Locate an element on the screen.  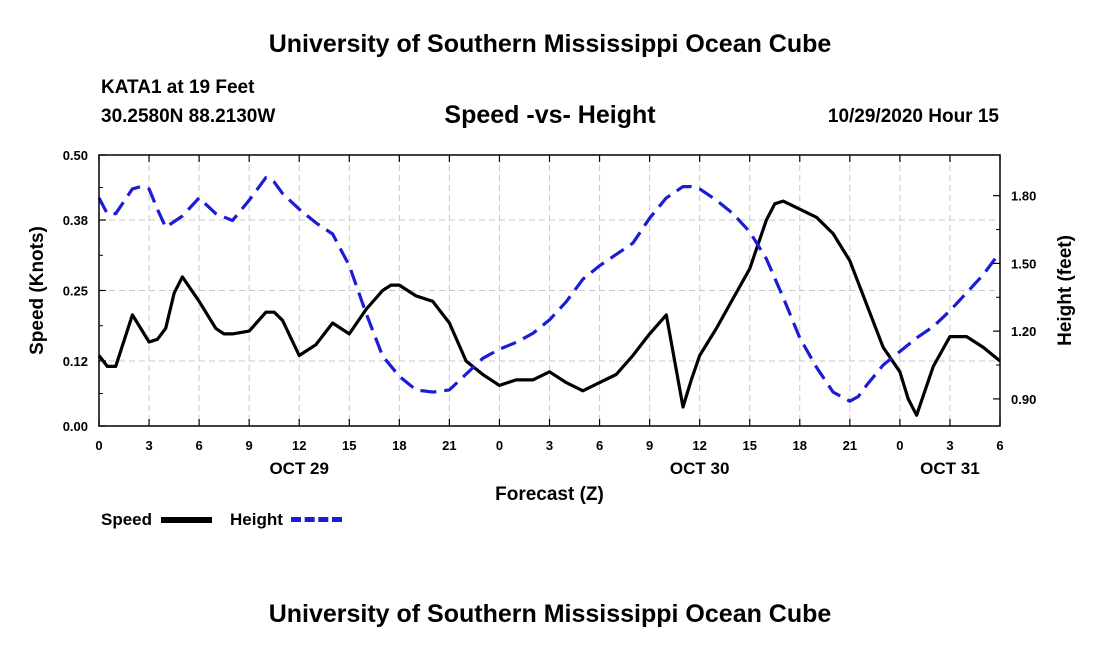
coordinates-label: 30.2580N 88.2130W is located at coordinates (188, 116).